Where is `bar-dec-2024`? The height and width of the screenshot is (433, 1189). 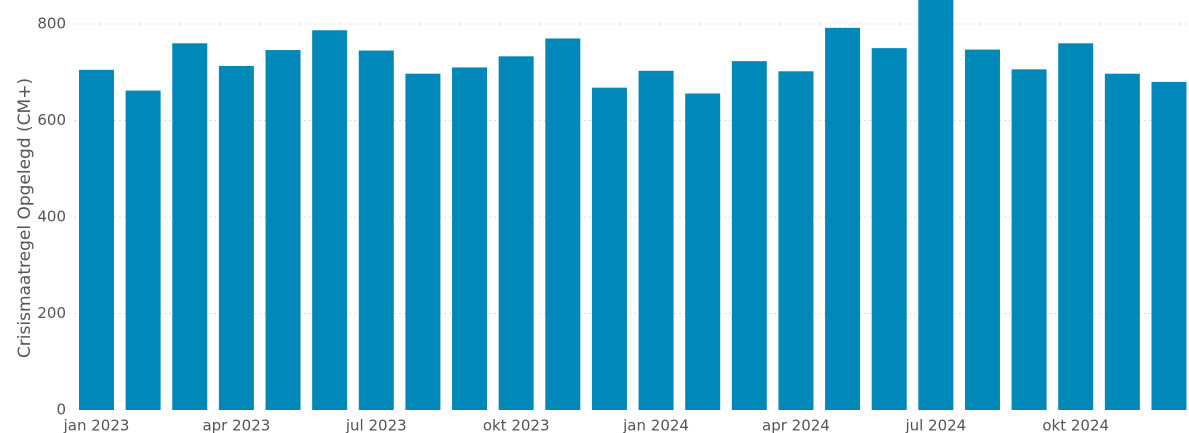 bar-dec-2024 is located at coordinates (1169, 246).